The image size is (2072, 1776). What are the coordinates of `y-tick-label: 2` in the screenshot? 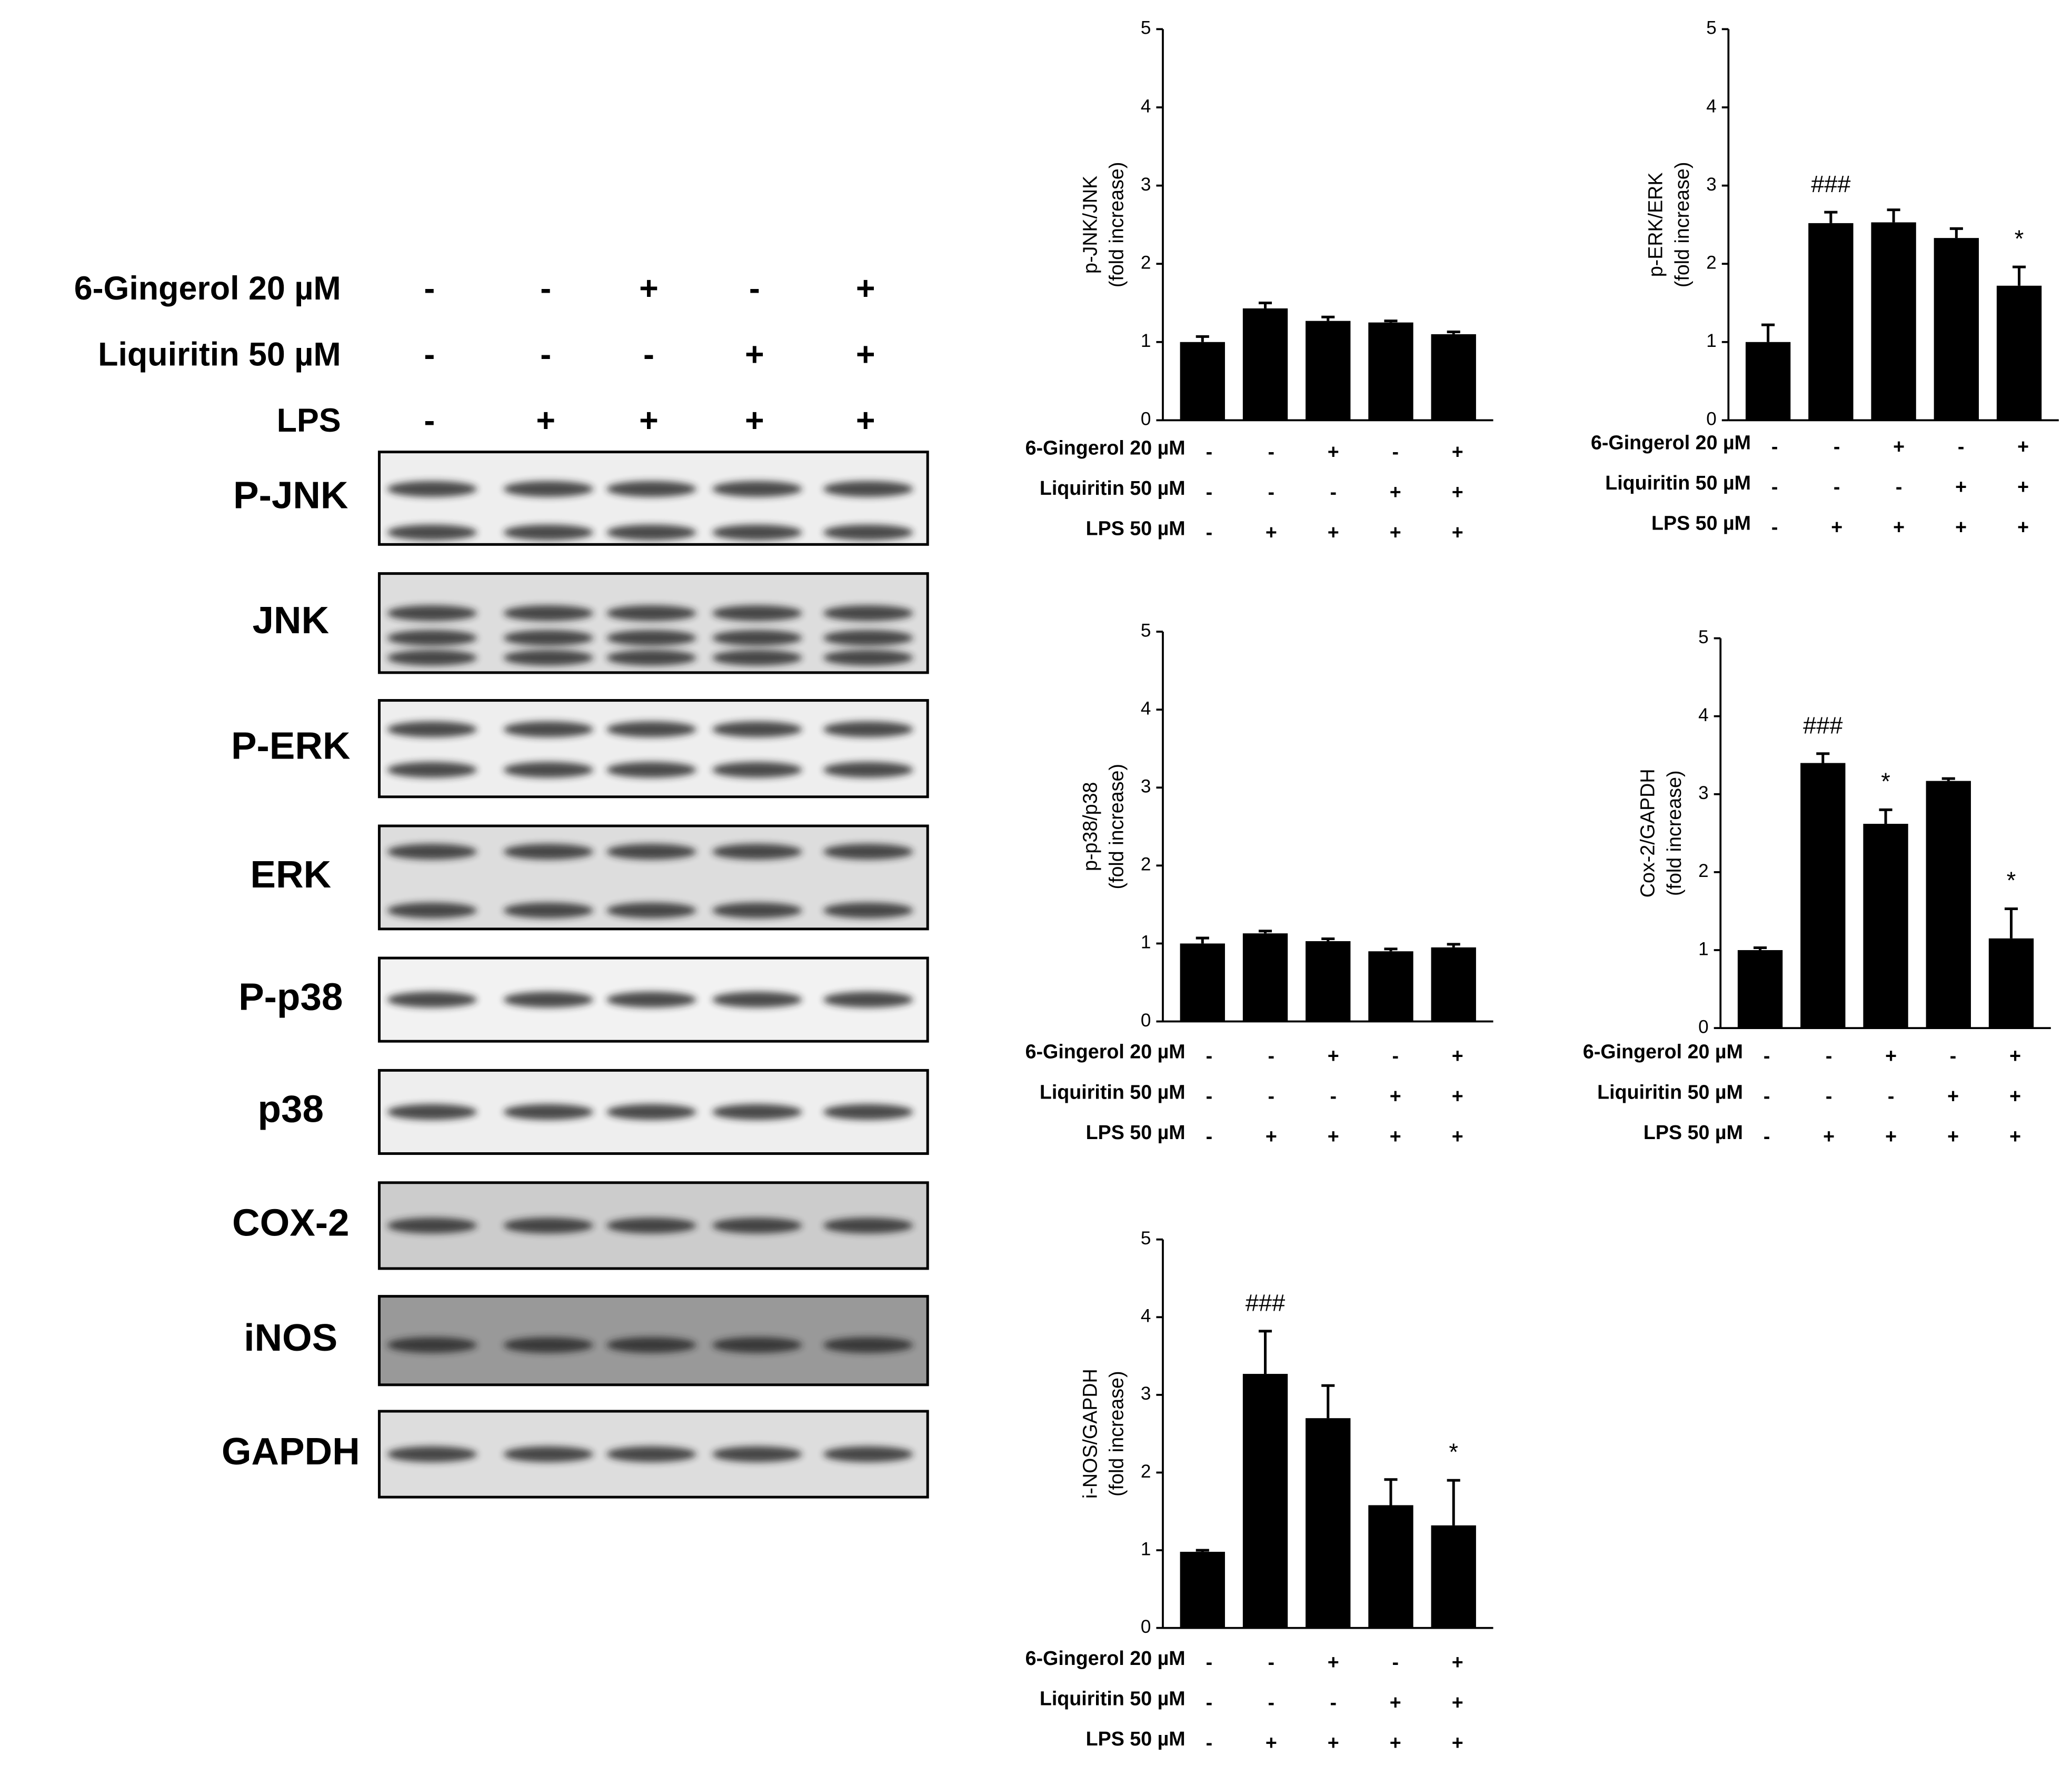 It's located at (1711, 262).